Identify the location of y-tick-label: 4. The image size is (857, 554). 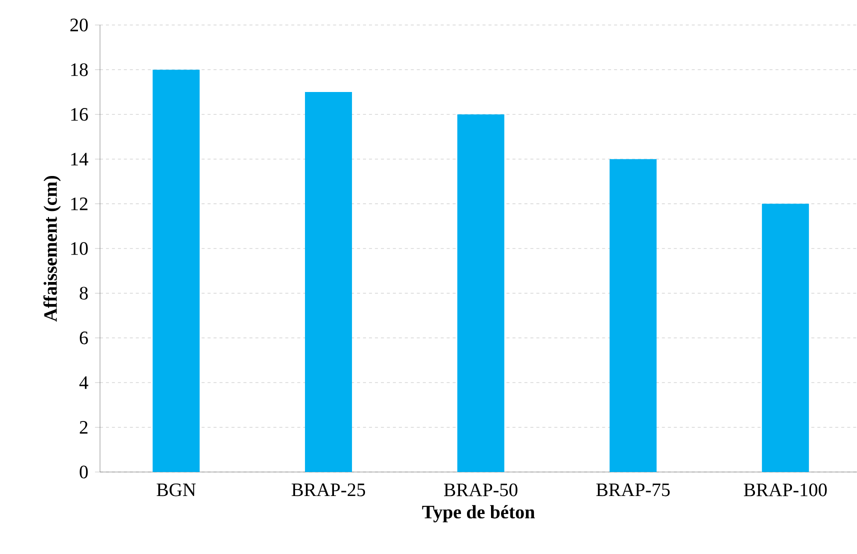
(83, 382).